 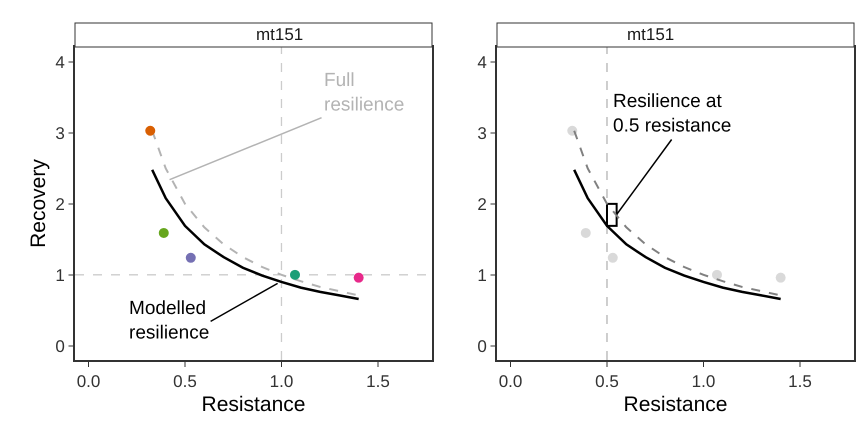 I want to click on annotation: Full resilience, so click(x=364, y=93).